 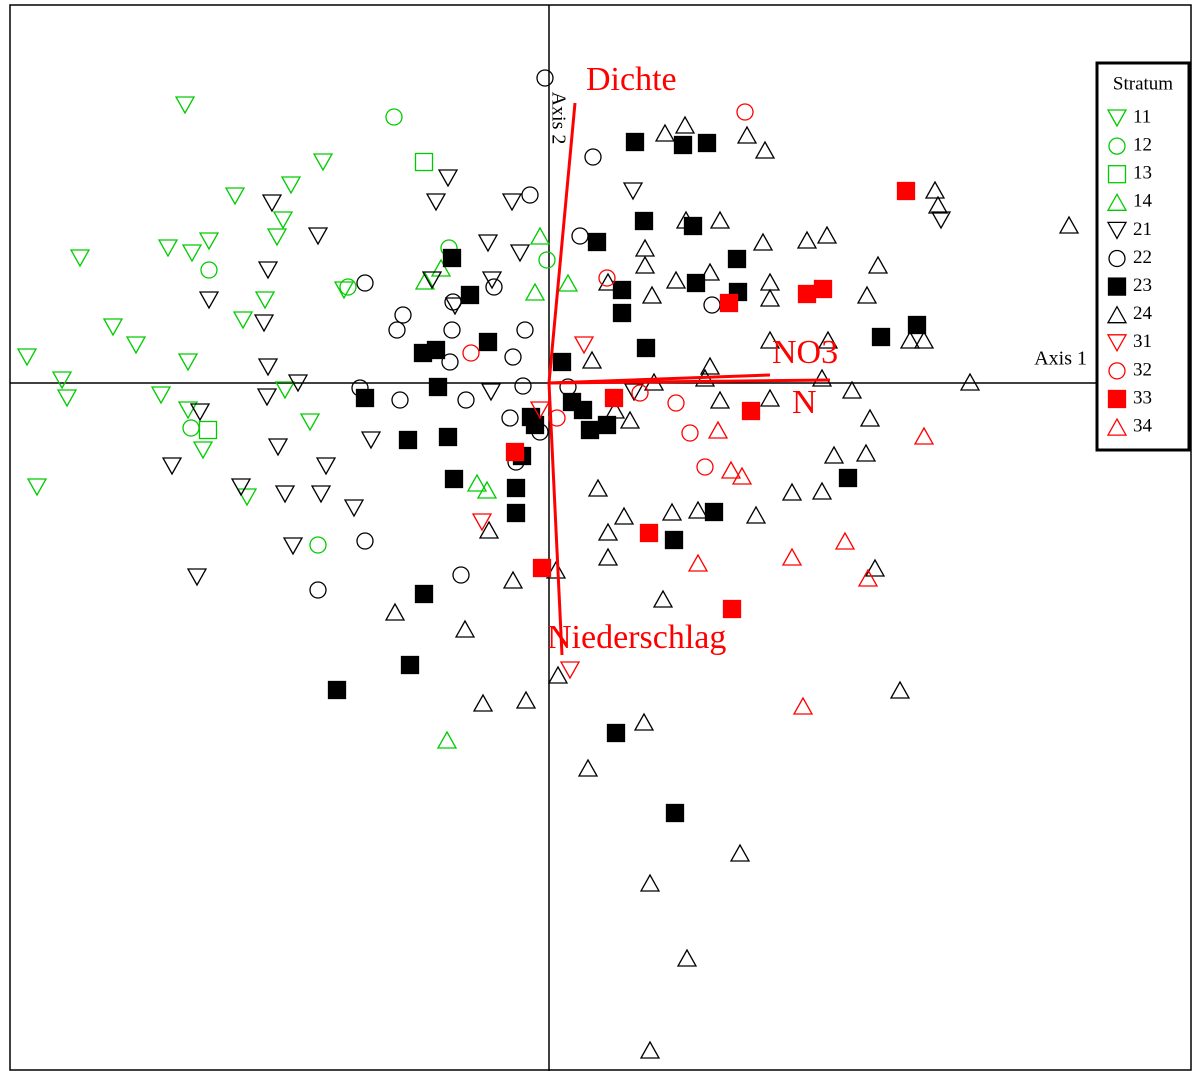 I want to click on legend-label: 11, so click(x=1142, y=116).